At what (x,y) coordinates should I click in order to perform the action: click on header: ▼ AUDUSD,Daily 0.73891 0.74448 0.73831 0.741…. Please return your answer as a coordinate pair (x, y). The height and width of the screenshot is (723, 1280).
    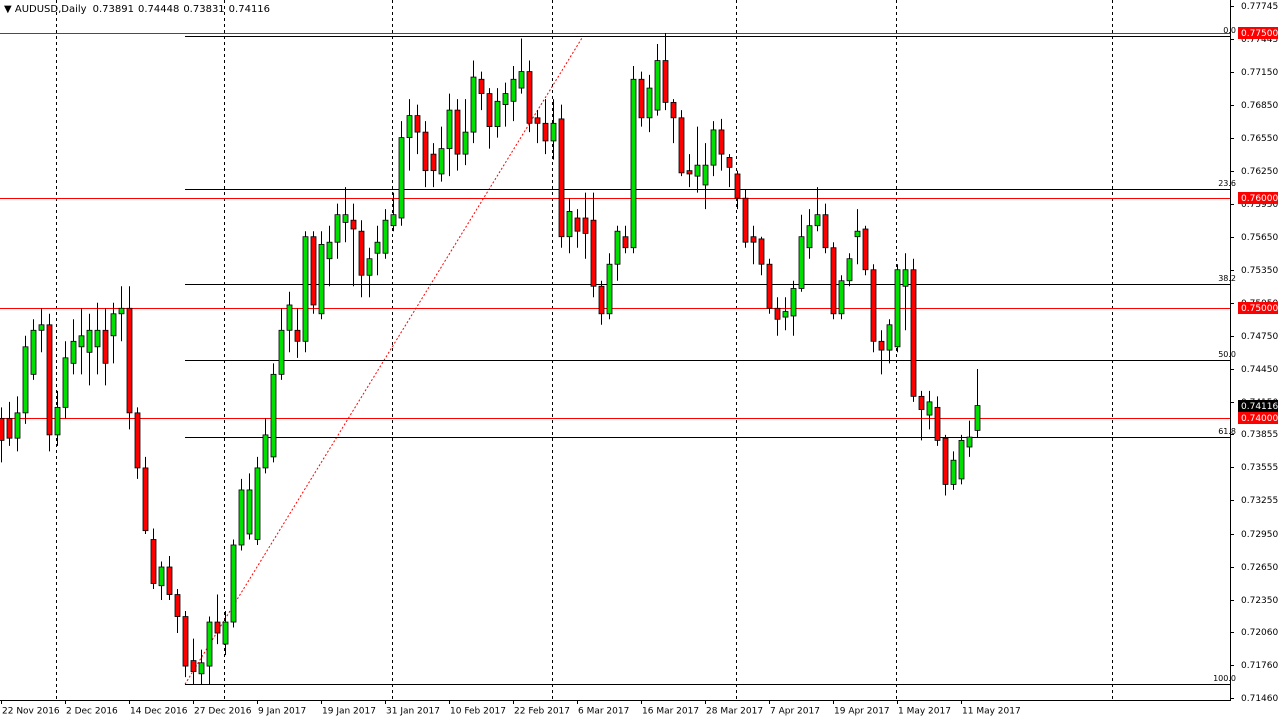
    Looking at the image, I should click on (137, 9).